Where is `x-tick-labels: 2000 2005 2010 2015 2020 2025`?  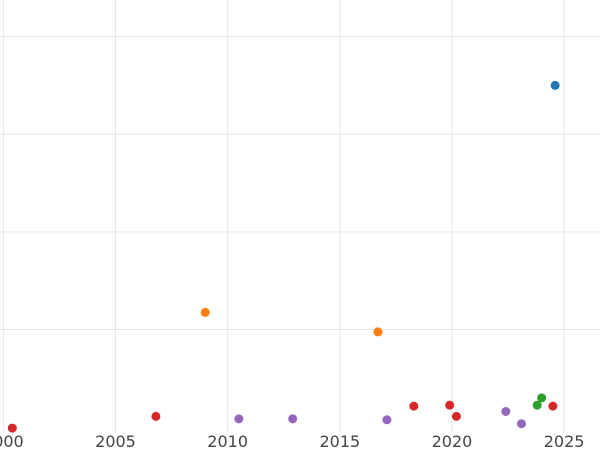
x-tick-labels: 2000 2005 2010 2015 2020 2025 is located at coordinates (292, 441).